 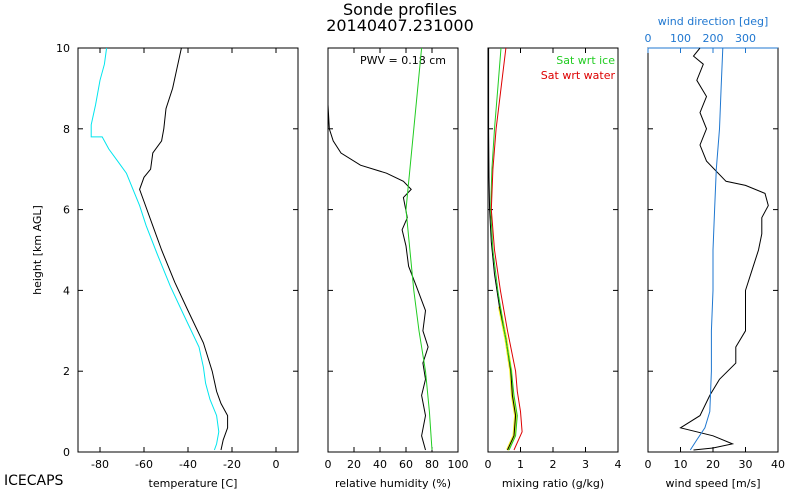 What do you see at coordinates (681, 464) in the screenshot?
I see `x-tick-label: 10` at bounding box center [681, 464].